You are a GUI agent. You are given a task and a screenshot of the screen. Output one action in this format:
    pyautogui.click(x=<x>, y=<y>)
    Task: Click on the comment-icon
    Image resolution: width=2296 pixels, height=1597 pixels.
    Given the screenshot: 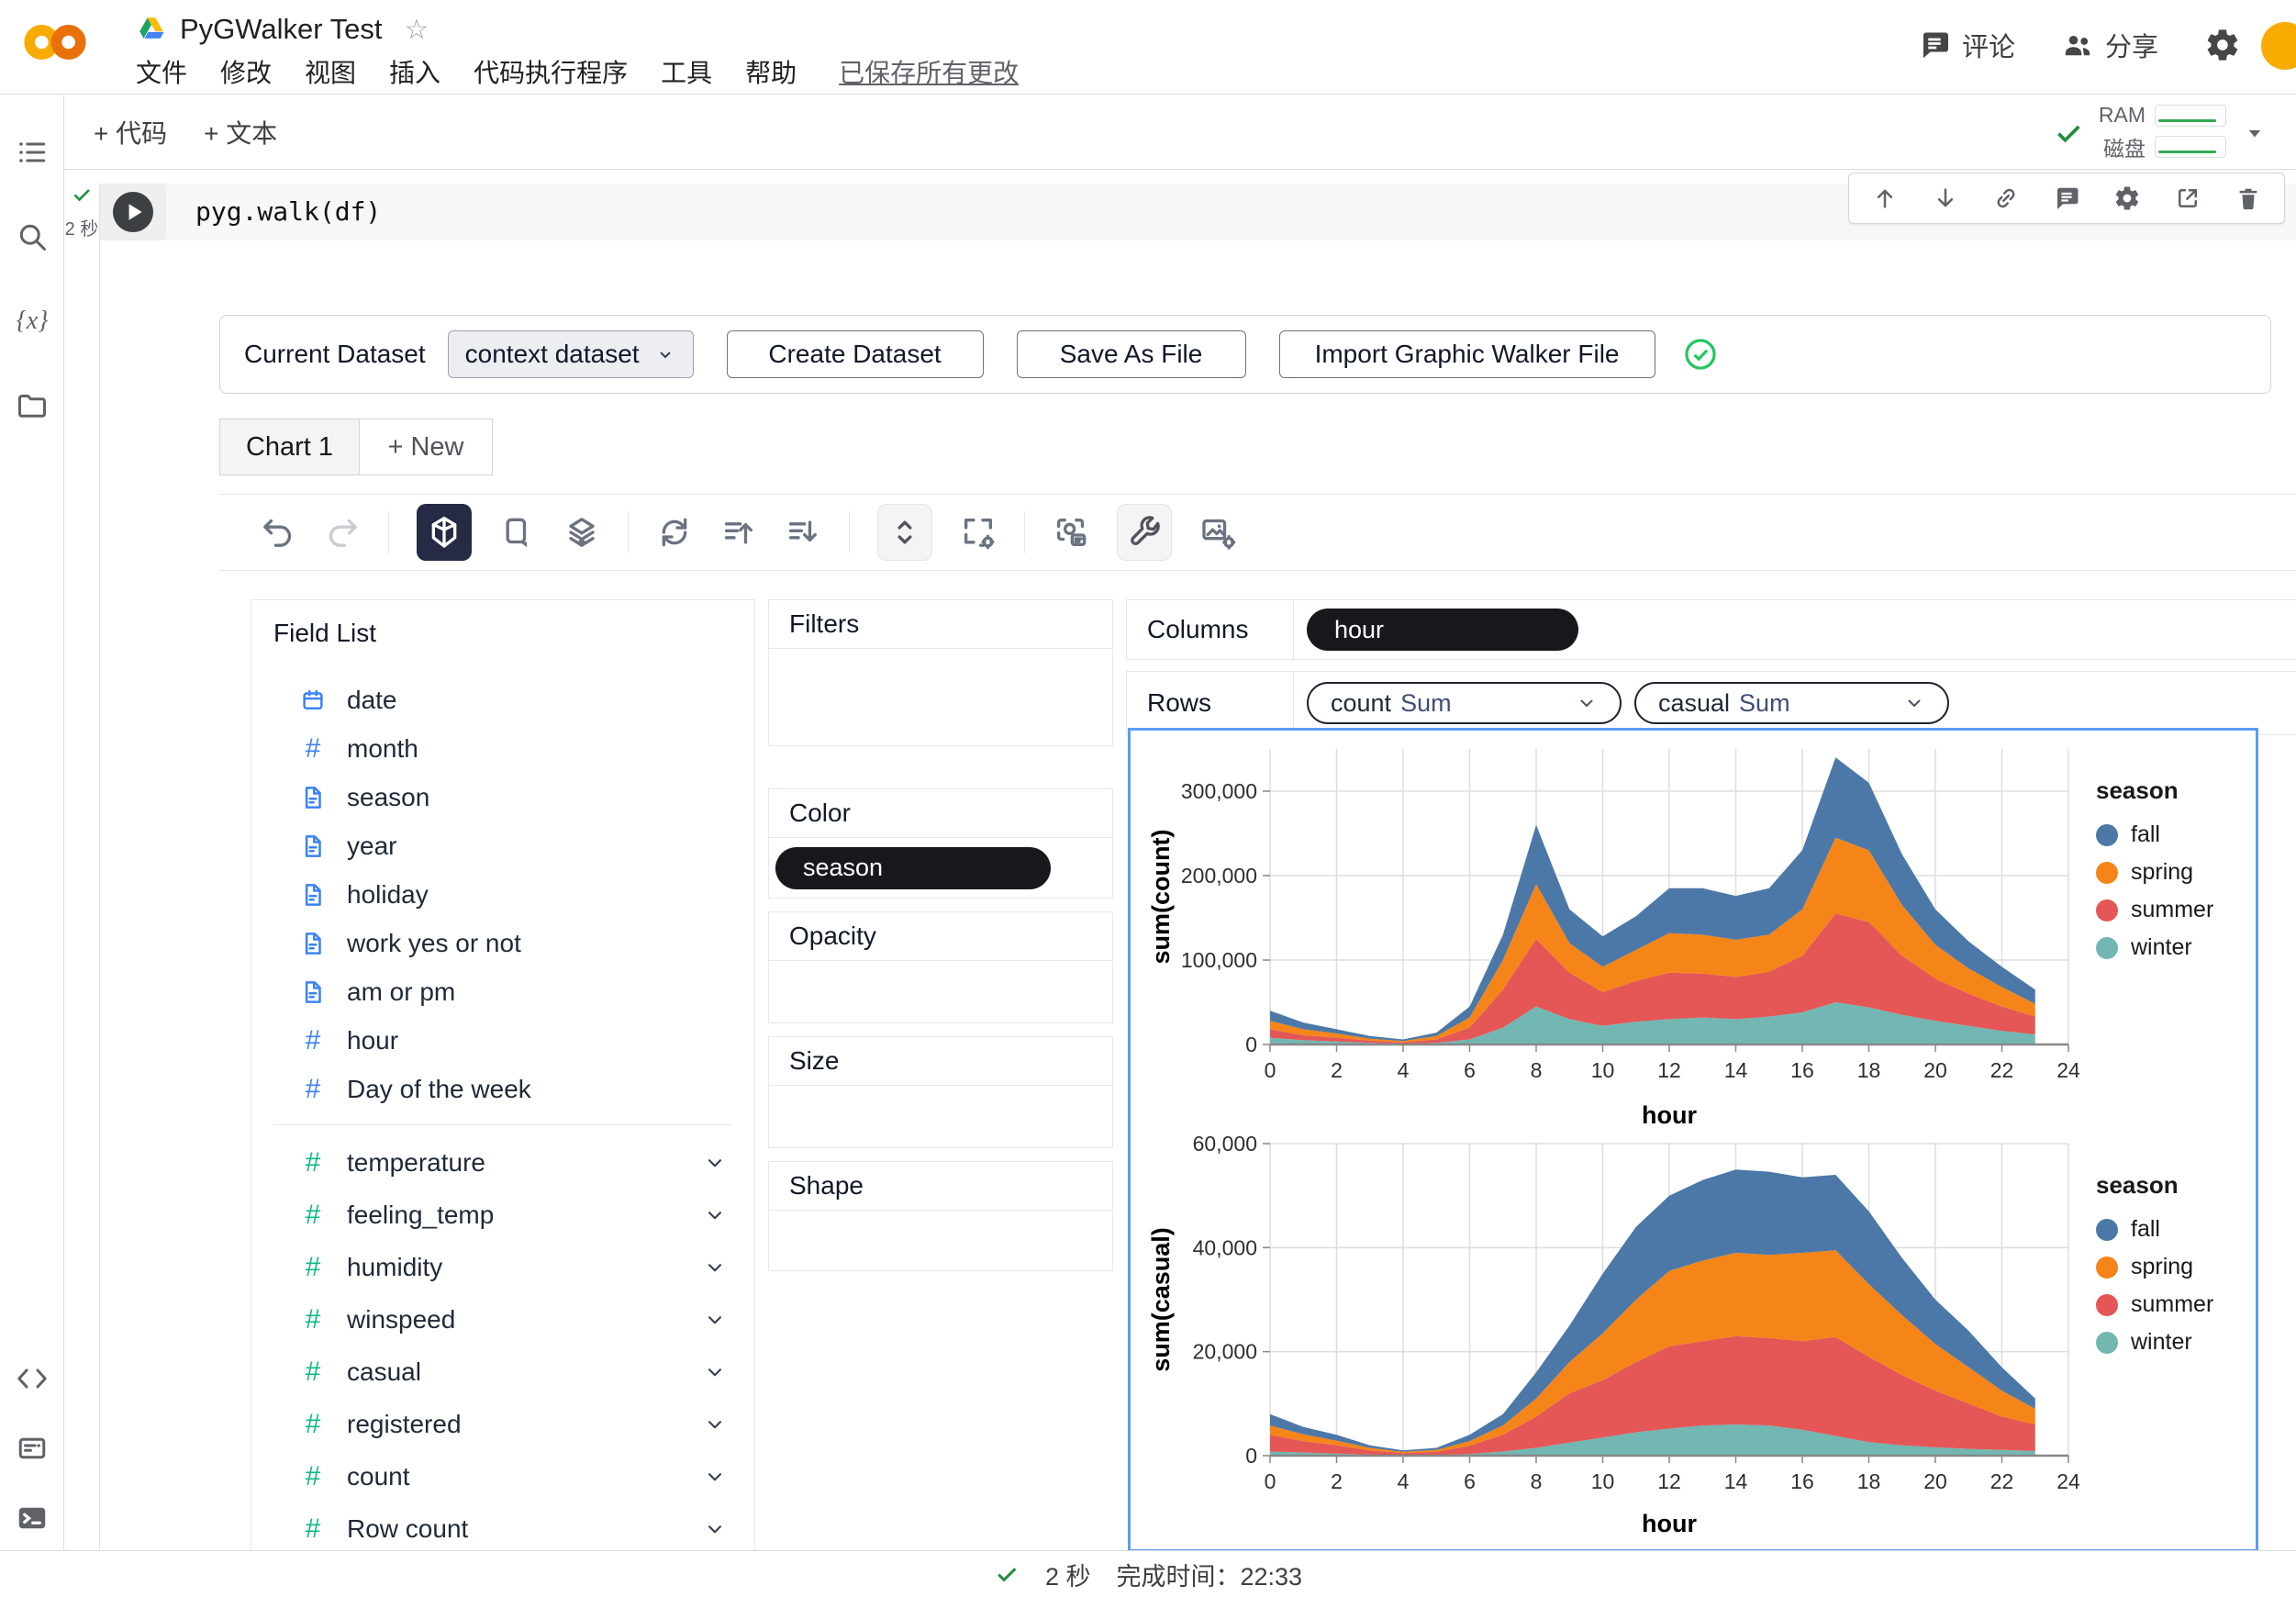 What is the action you would take?
    pyautogui.click(x=2066, y=198)
    